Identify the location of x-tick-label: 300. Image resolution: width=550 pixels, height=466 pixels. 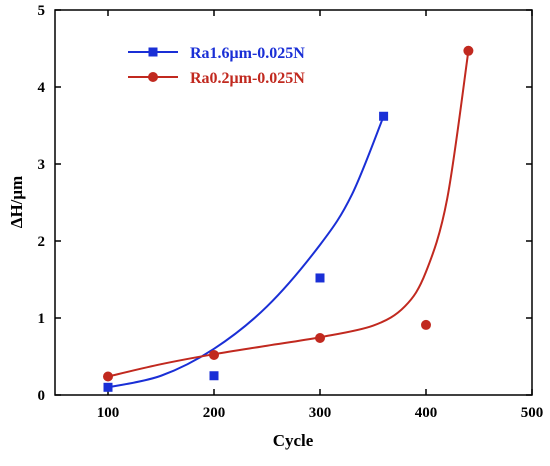
(320, 413).